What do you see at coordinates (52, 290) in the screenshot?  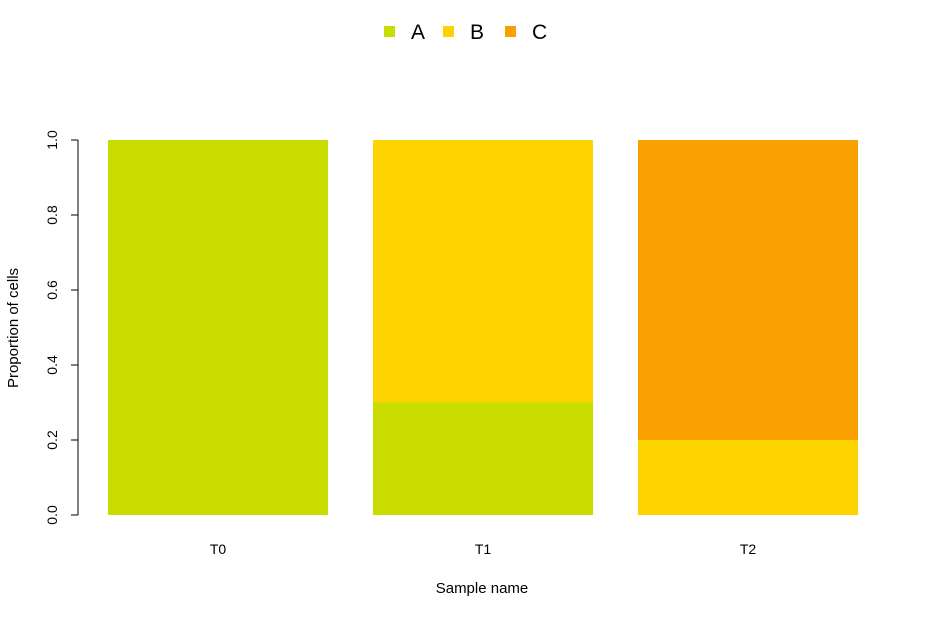 I see `y-tick-label: 0.6` at bounding box center [52, 290].